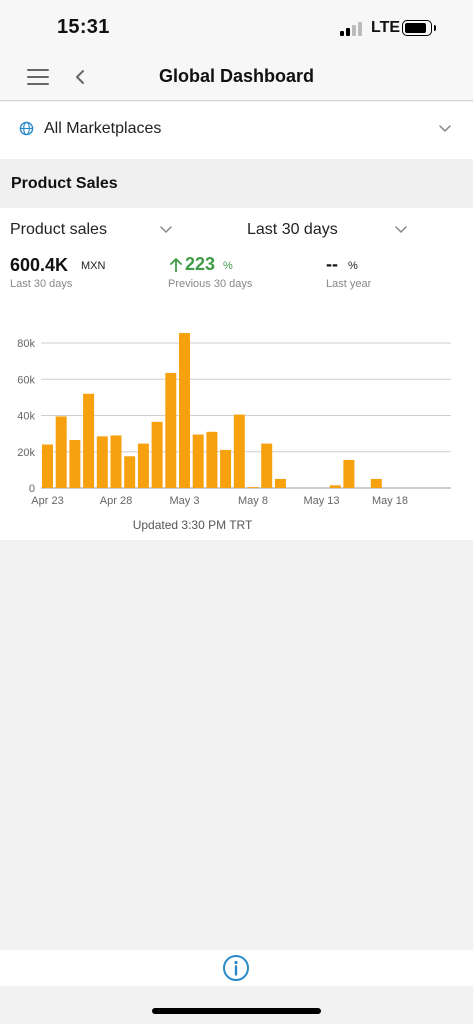  What do you see at coordinates (32, 489) in the screenshot?
I see `y-tick-label: 0` at bounding box center [32, 489].